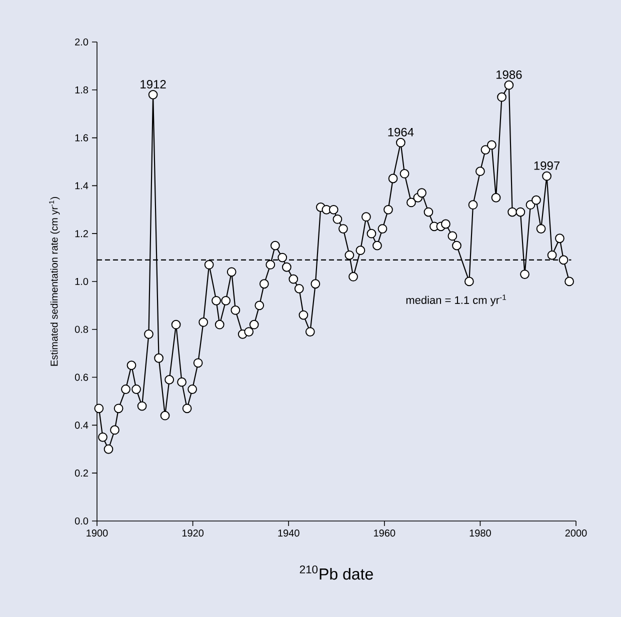 The width and height of the screenshot is (621, 617). What do you see at coordinates (81, 234) in the screenshot?
I see `y-tick-label: 1.2` at bounding box center [81, 234].